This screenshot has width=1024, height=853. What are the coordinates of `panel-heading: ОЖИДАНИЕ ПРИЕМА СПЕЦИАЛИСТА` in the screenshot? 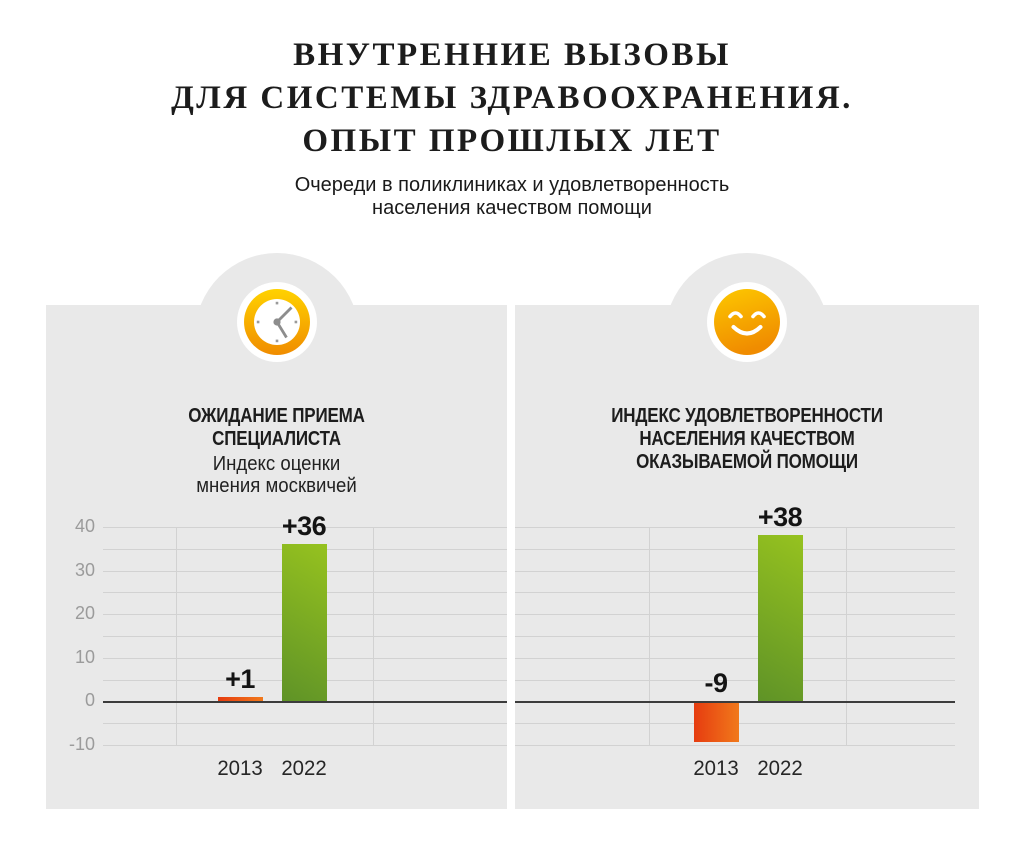 It's located at (277, 428).